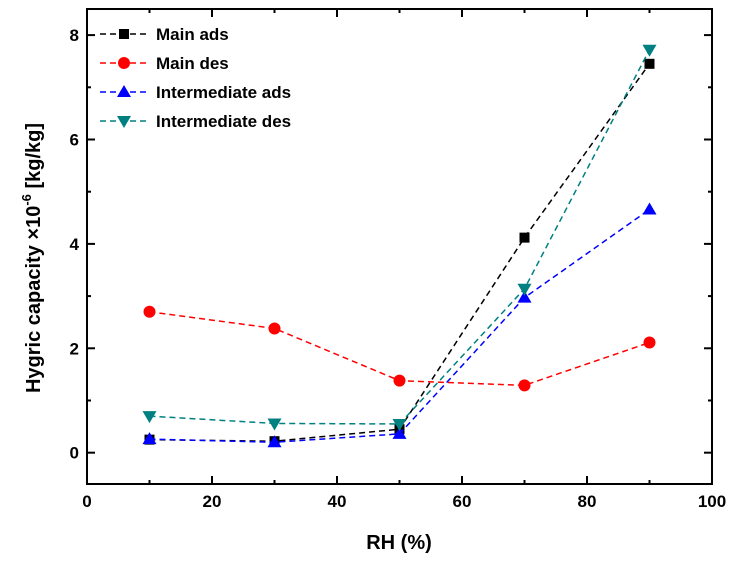 The height and width of the screenshot is (563, 731). What do you see at coordinates (192, 34) in the screenshot?
I see `legend-label: Main ads` at bounding box center [192, 34].